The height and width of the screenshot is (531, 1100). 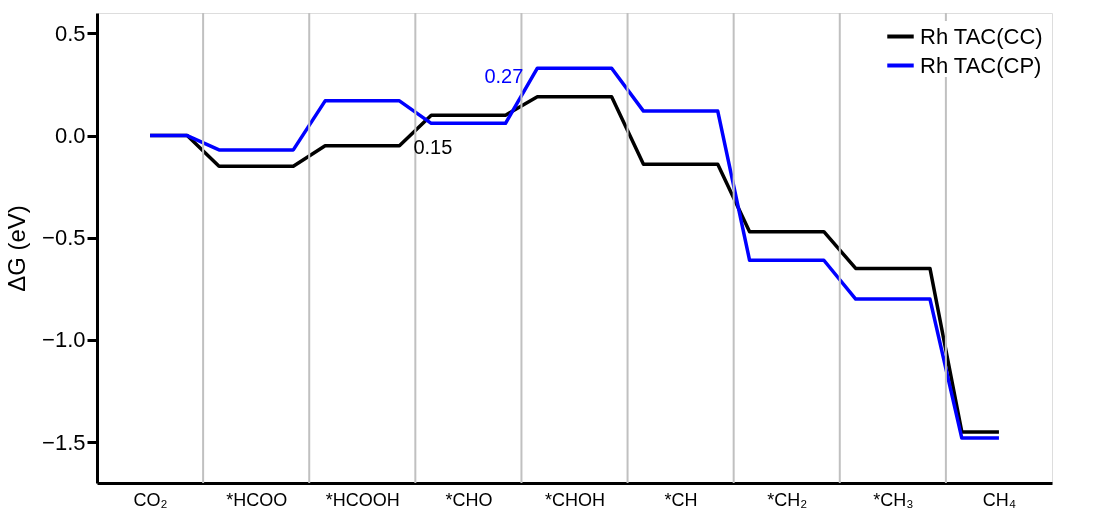 What do you see at coordinates (17, 248) in the screenshot?
I see `y-axis-title: ΔG (eV)` at bounding box center [17, 248].